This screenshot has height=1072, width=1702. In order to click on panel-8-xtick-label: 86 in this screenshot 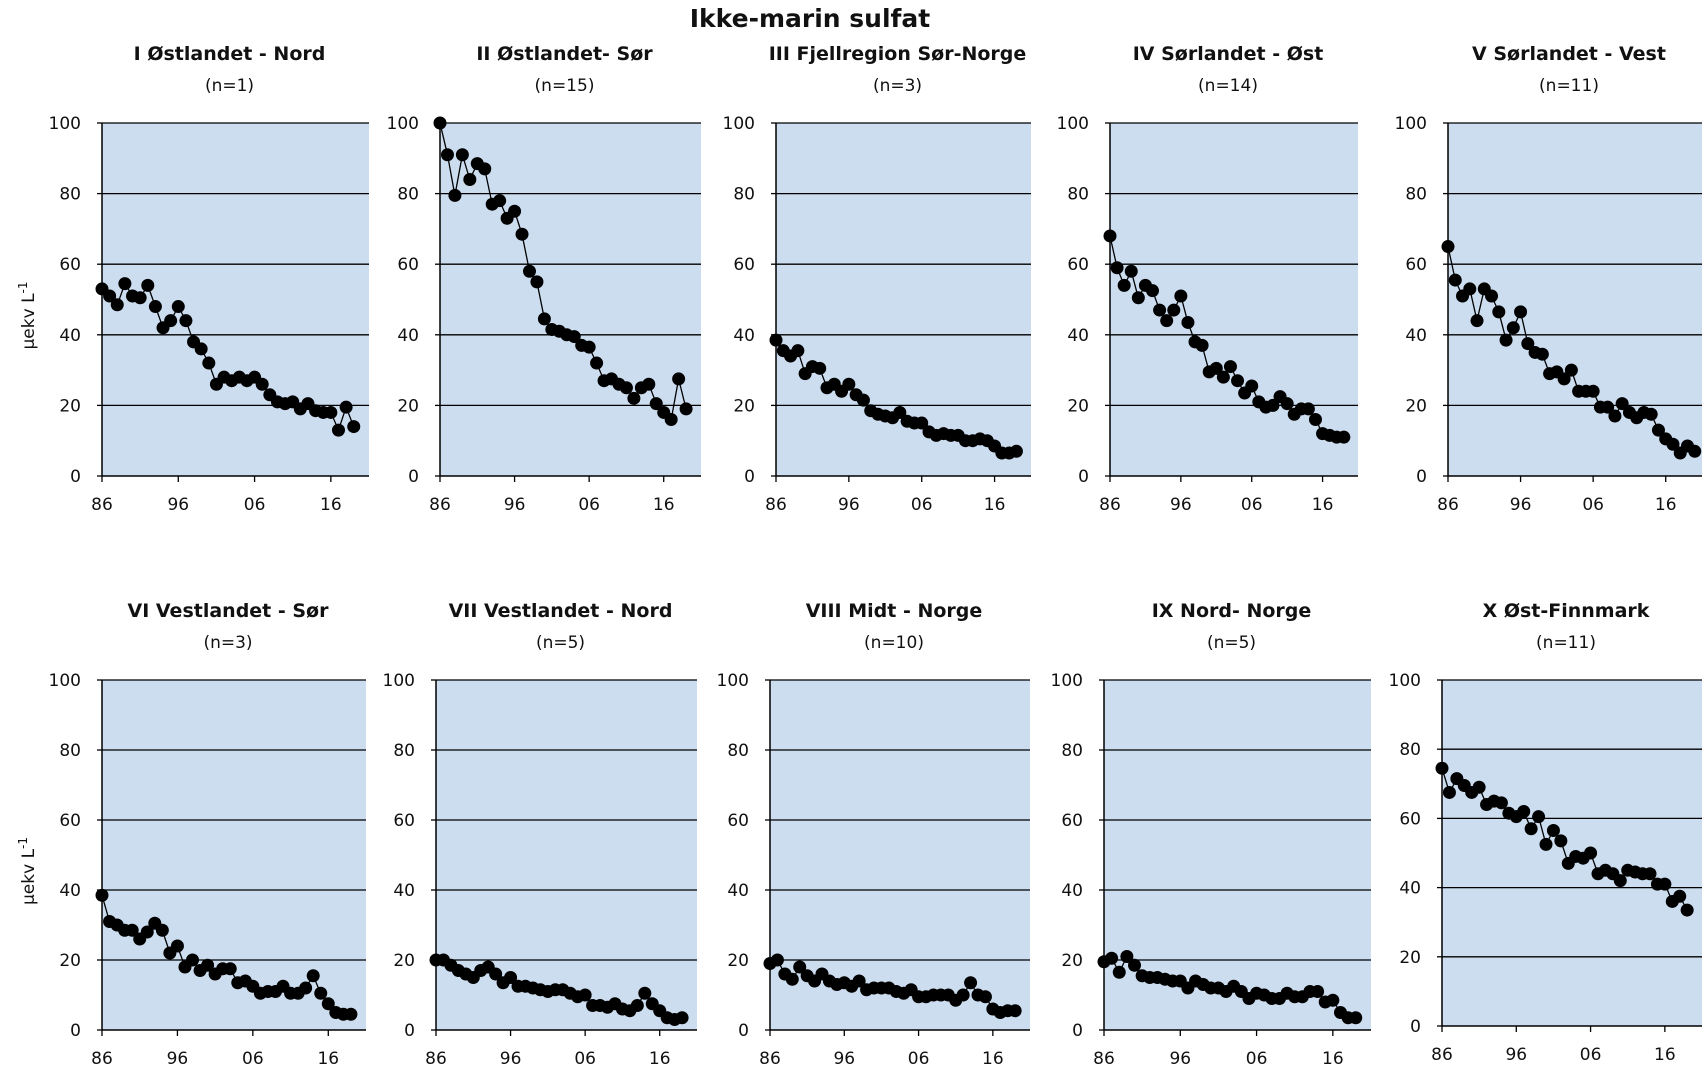, I will do `click(770, 1059)`.